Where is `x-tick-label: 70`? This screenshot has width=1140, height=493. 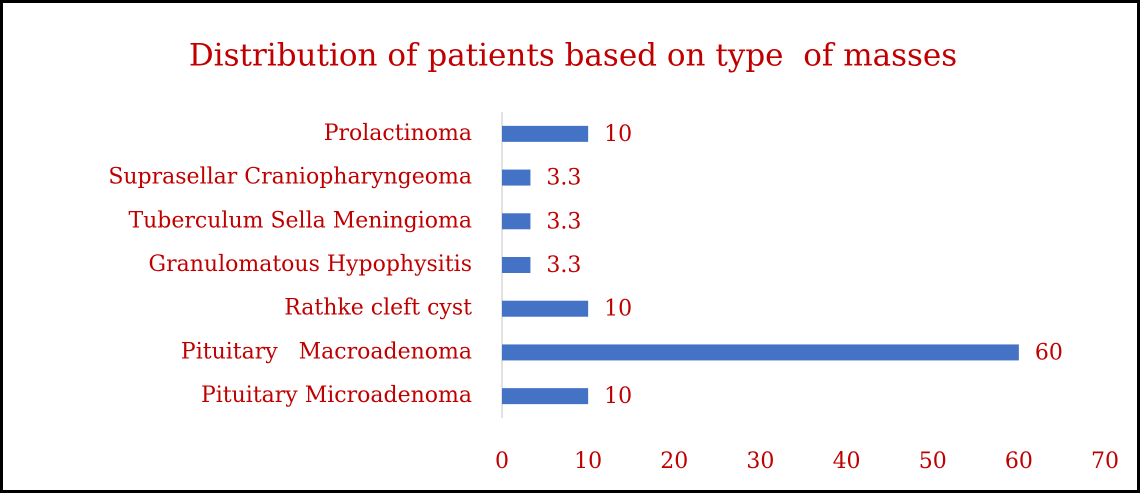
x-tick-label: 70 is located at coordinates (1105, 461).